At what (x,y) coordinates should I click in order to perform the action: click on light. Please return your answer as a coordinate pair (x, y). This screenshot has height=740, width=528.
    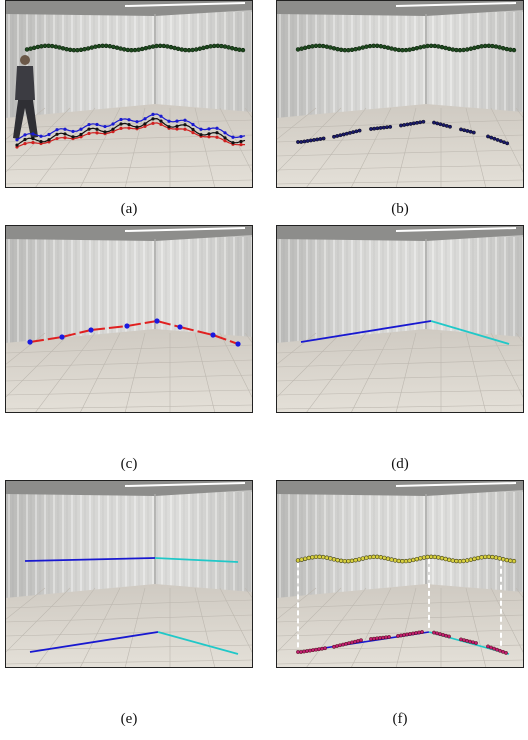
    Looking at the image, I should click on (185, 484).